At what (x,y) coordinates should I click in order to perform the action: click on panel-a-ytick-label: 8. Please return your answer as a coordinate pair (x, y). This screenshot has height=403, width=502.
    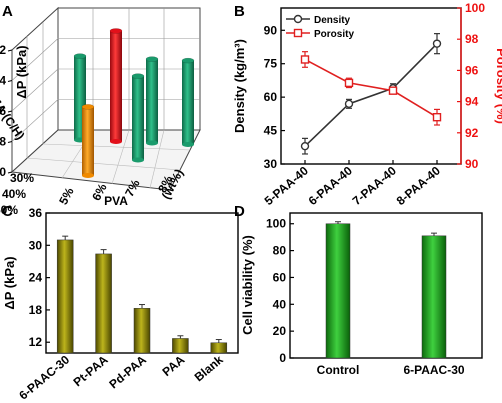
    Looking at the image, I should click on (3, 142).